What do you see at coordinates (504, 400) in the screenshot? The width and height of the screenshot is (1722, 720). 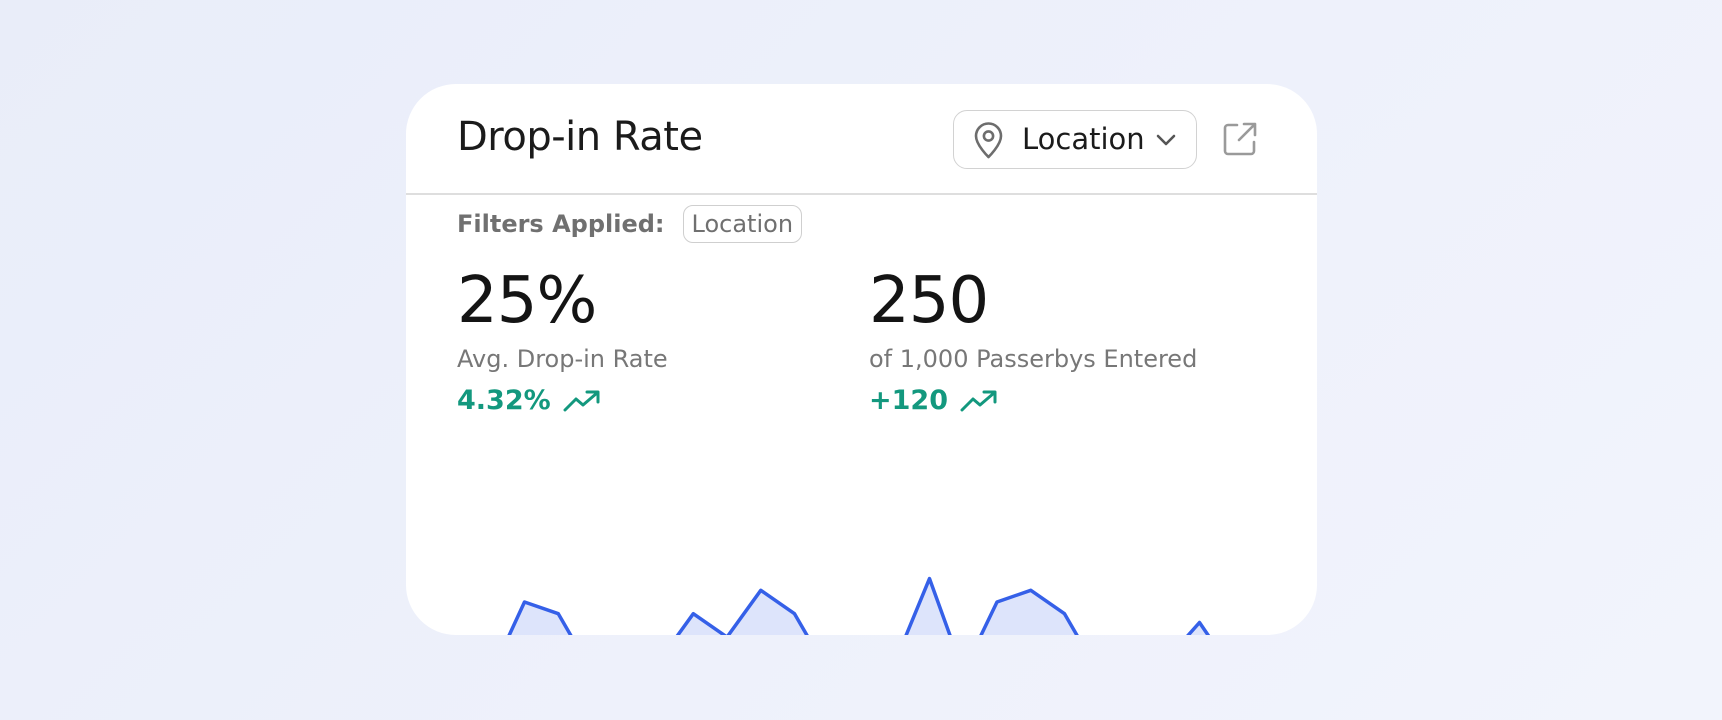 I see `metric-delta-value: 4.32%` at bounding box center [504, 400].